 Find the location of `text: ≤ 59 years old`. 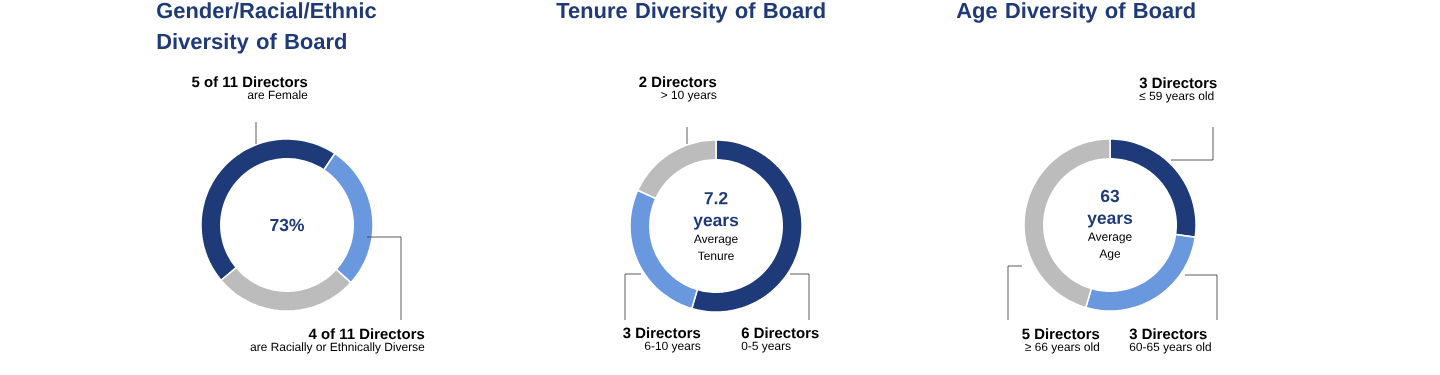

text: ≤ 59 years old is located at coordinates (1176, 97).